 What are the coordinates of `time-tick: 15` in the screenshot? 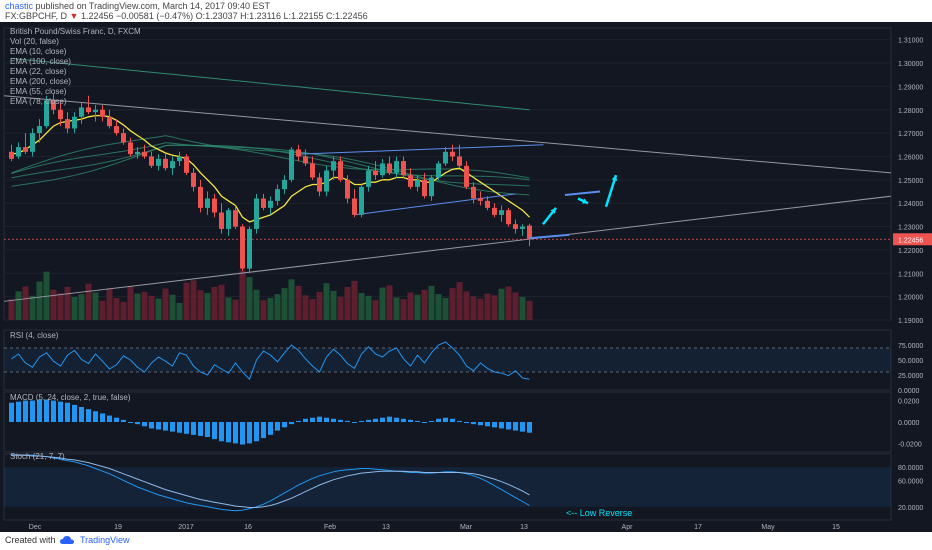 It's located at (836, 527).